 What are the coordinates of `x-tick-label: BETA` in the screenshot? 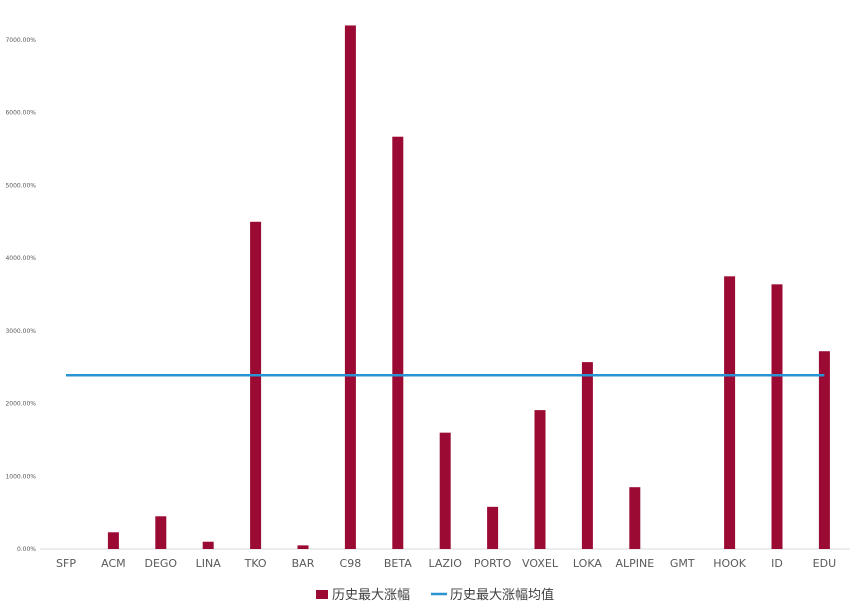 It's located at (398, 563).